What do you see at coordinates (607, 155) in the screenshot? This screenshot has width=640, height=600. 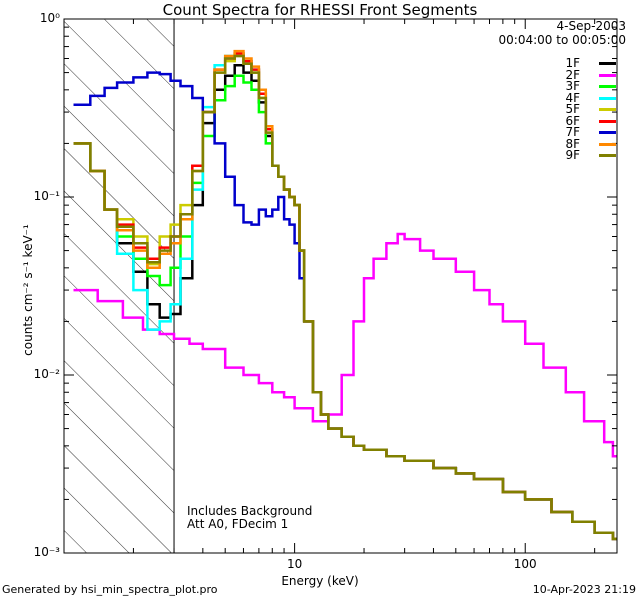 I see `legend-swatch-9F` at bounding box center [607, 155].